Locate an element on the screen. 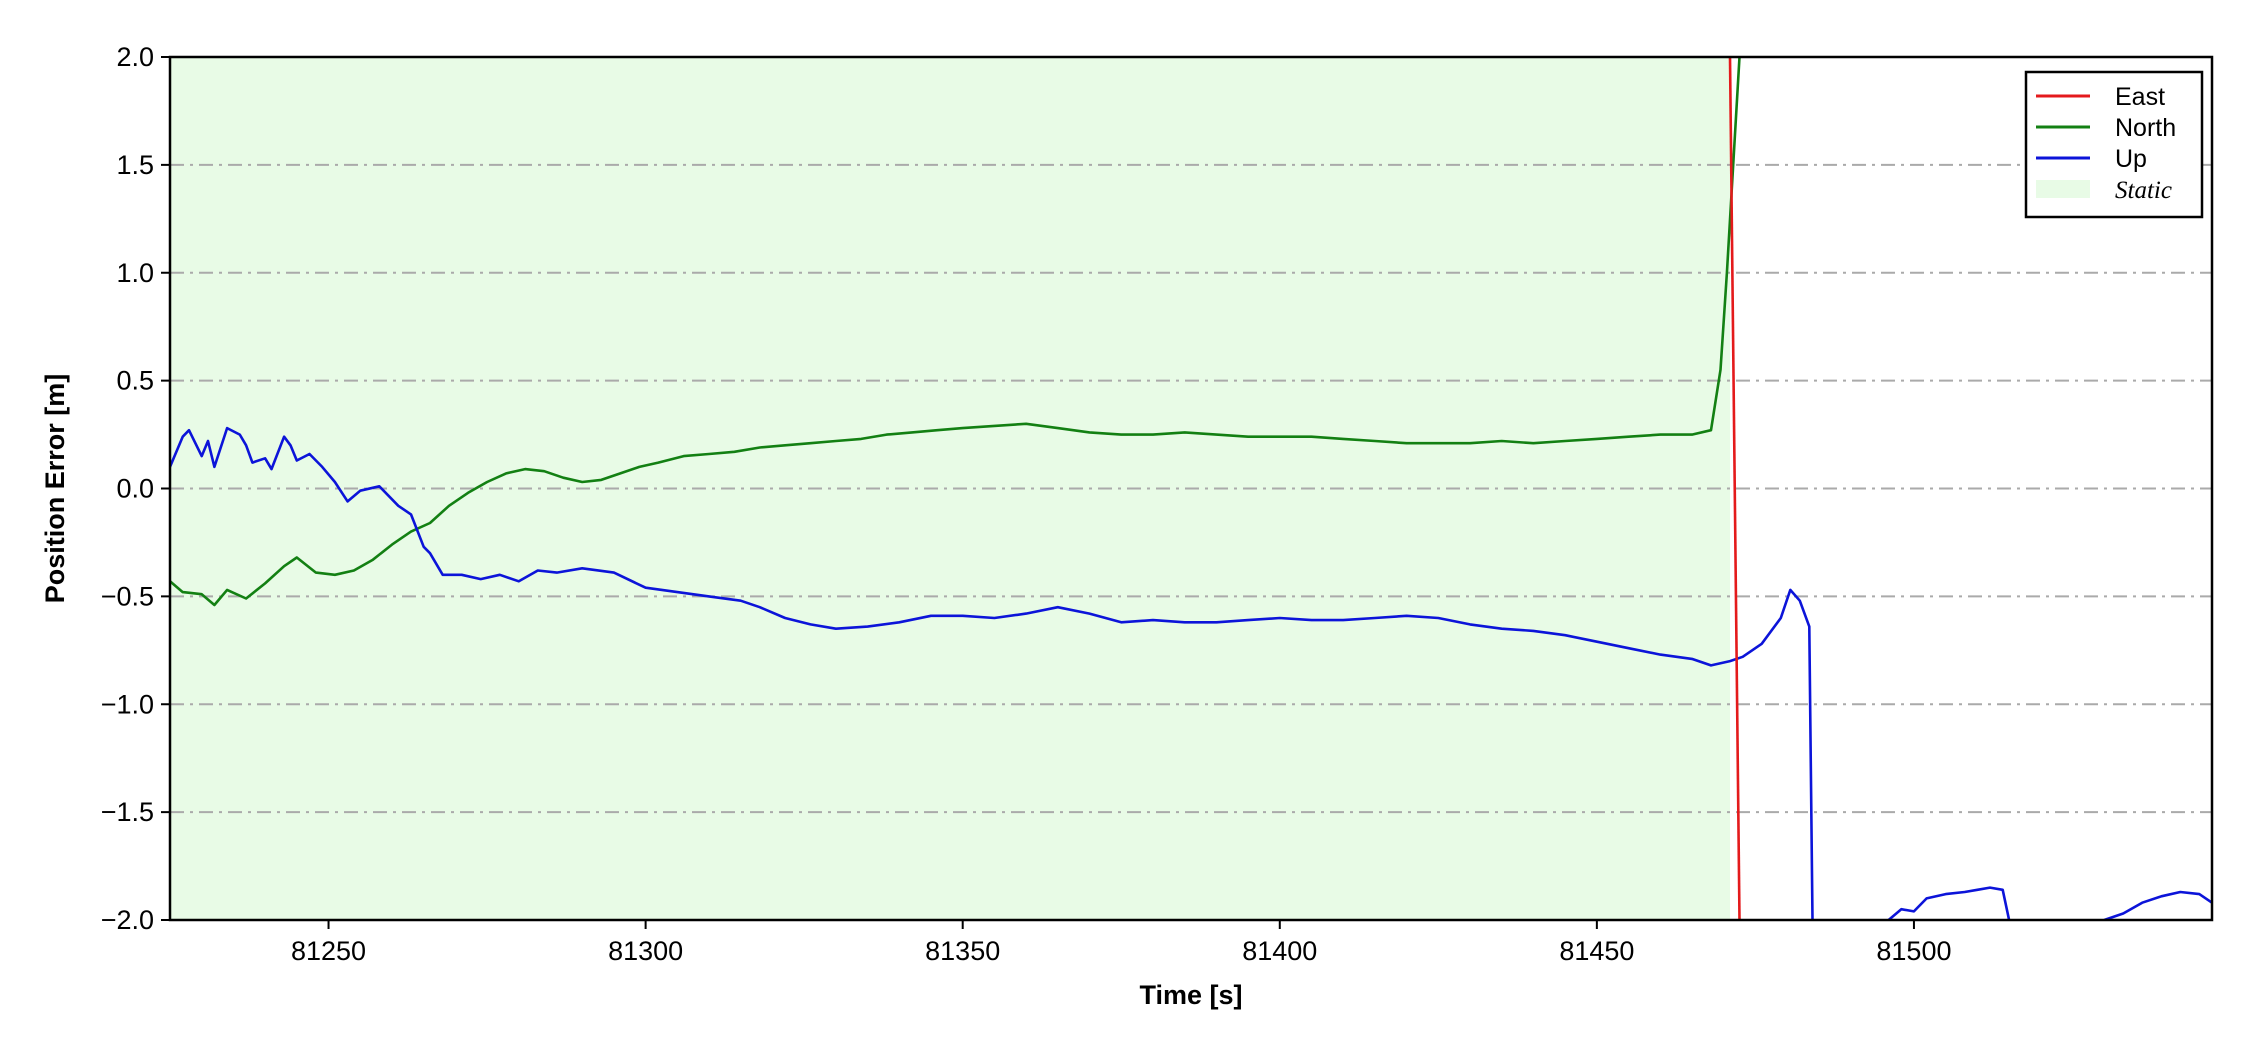 This screenshot has height=1050, width=2250. legend-label-east: East is located at coordinates (2140, 97).